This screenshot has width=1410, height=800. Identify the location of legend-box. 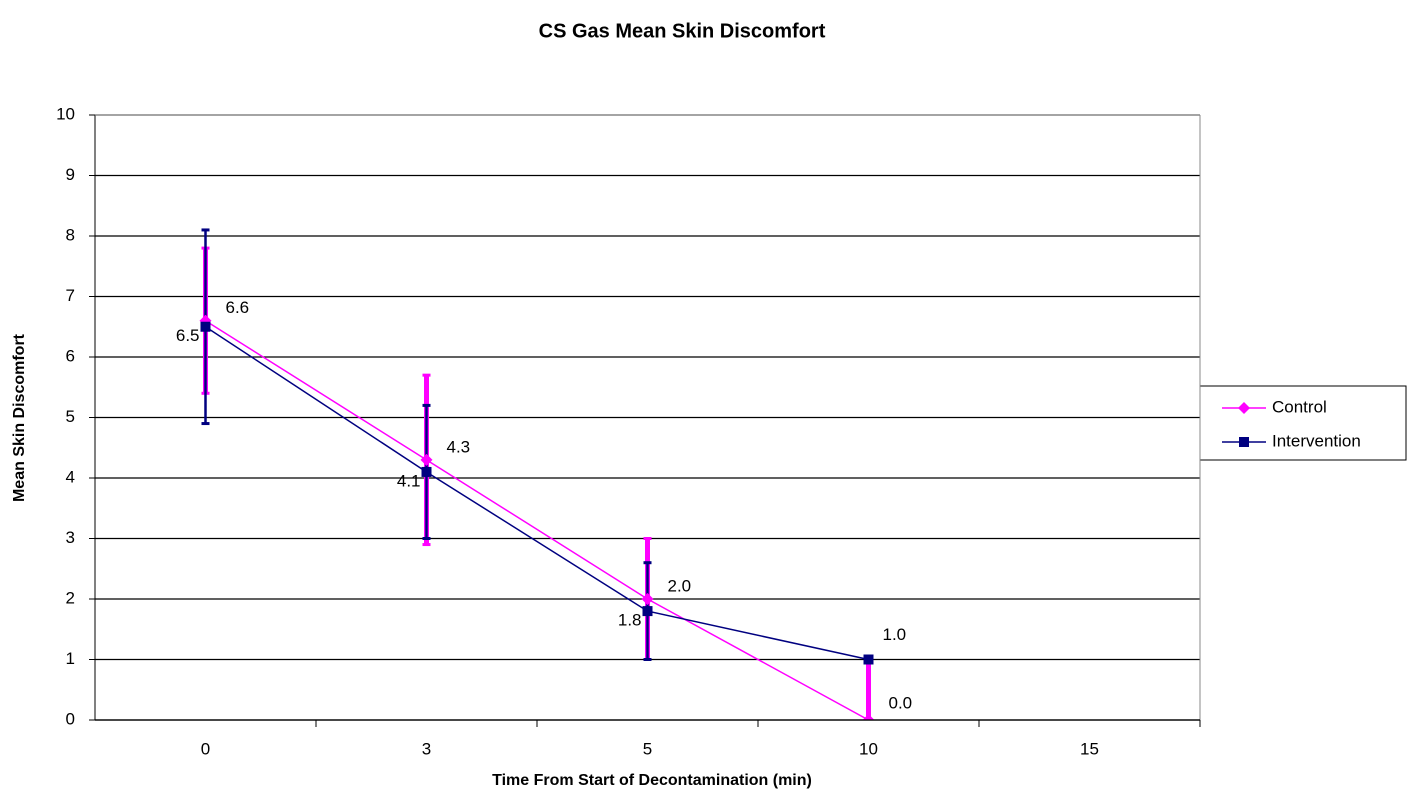
(1303, 423).